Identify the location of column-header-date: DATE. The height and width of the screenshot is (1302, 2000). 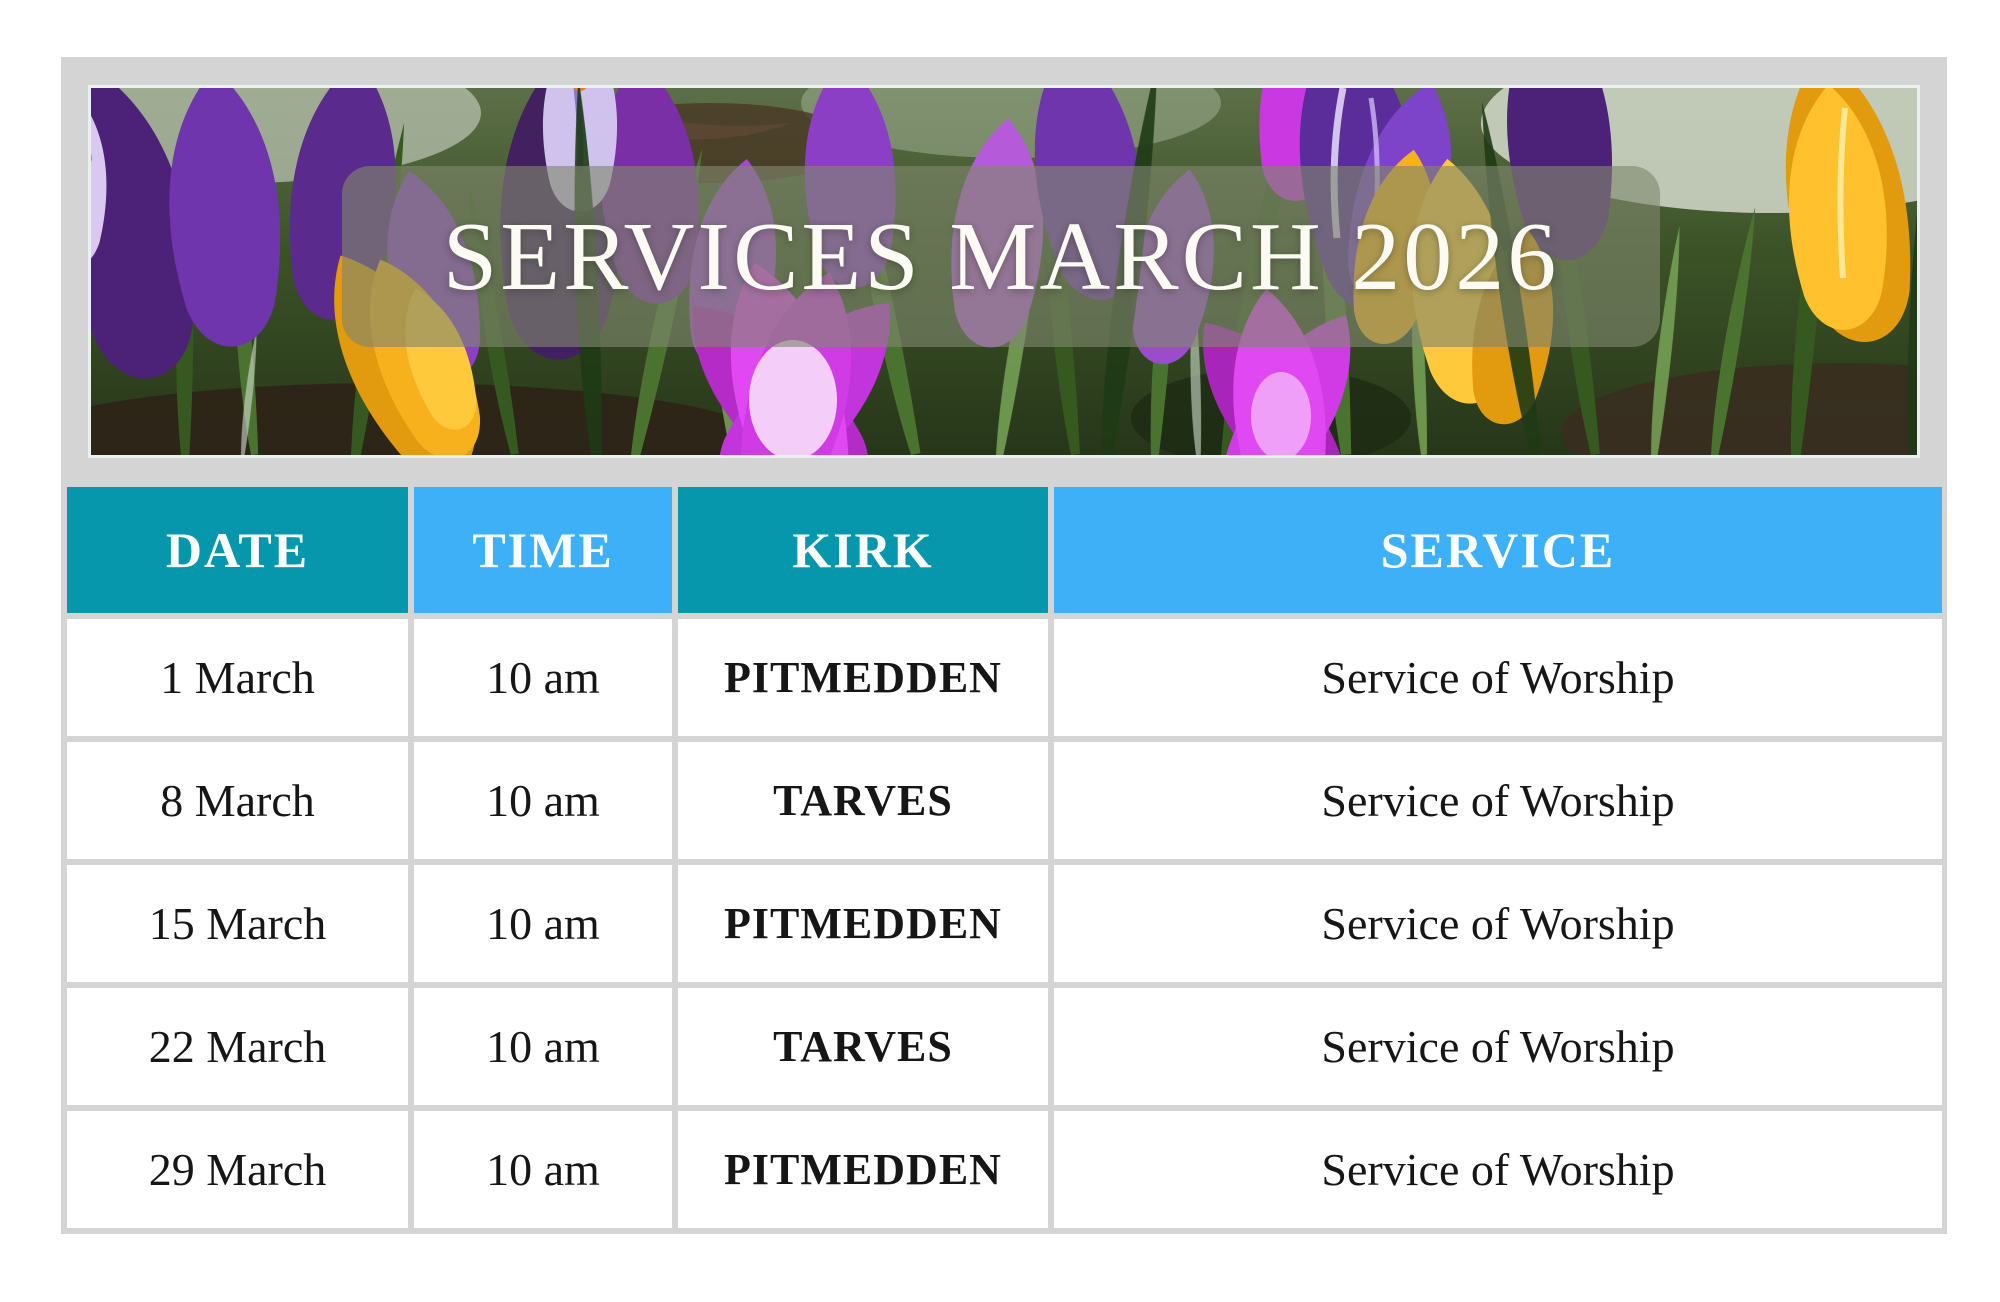
(237, 550).